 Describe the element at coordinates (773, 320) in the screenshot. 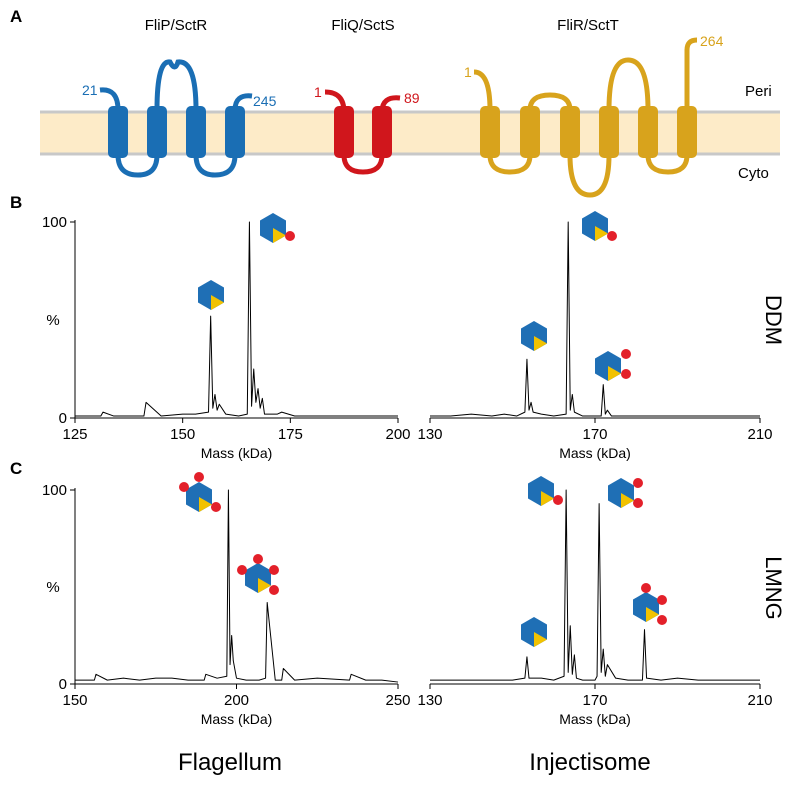

I see `condition-label: DDM` at that location.